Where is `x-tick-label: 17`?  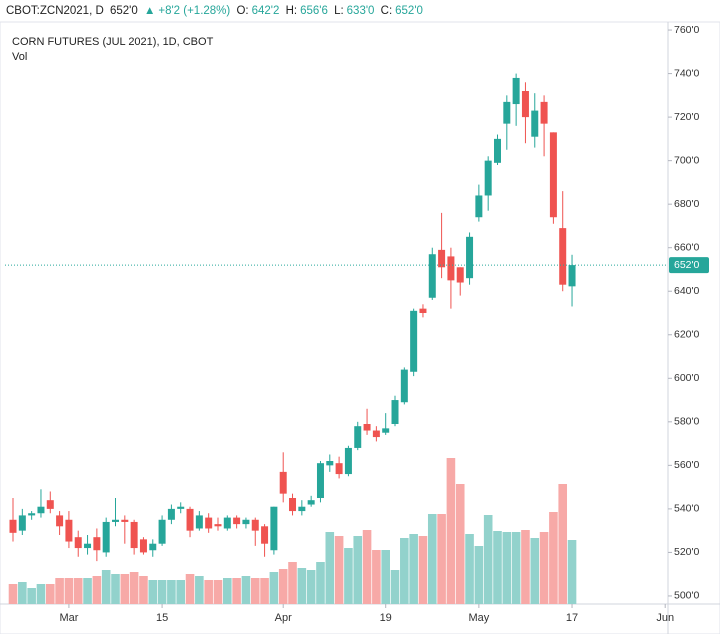
x-tick-label: 17 is located at coordinates (572, 618).